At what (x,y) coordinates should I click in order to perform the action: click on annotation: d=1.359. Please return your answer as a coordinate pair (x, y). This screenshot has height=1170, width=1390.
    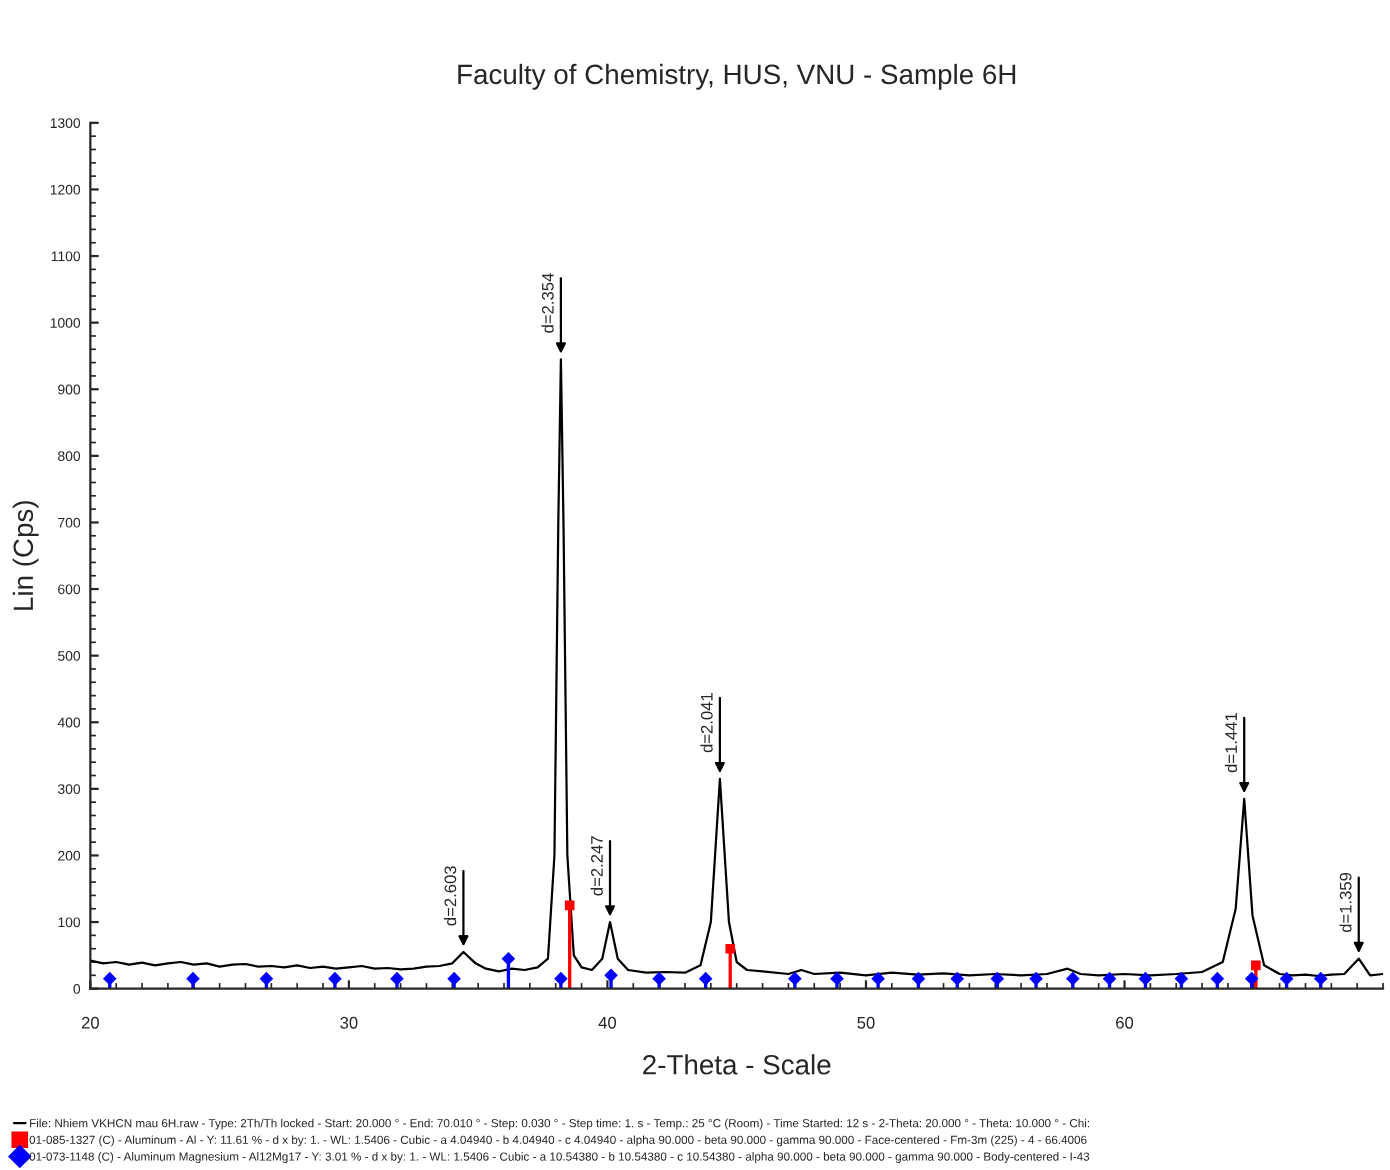
    Looking at the image, I should click on (1345, 902).